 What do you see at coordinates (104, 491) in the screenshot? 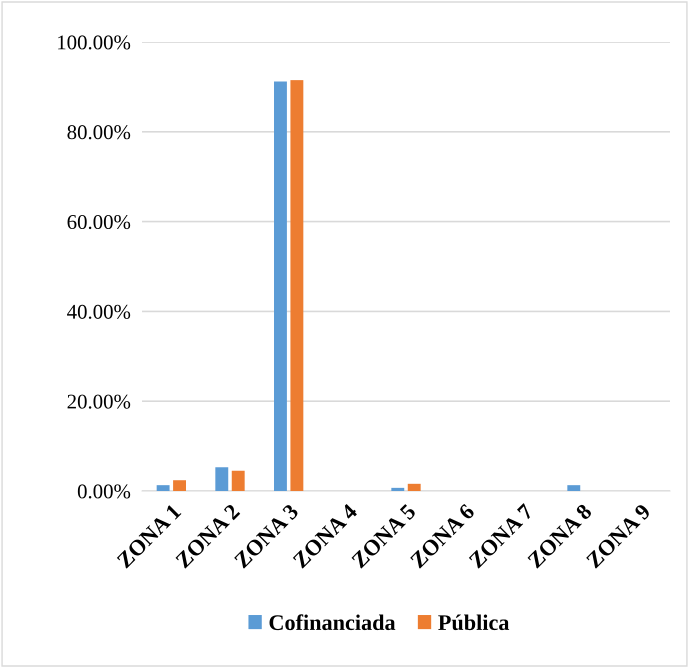
I see `y-tick-label: 0.00%` at bounding box center [104, 491].